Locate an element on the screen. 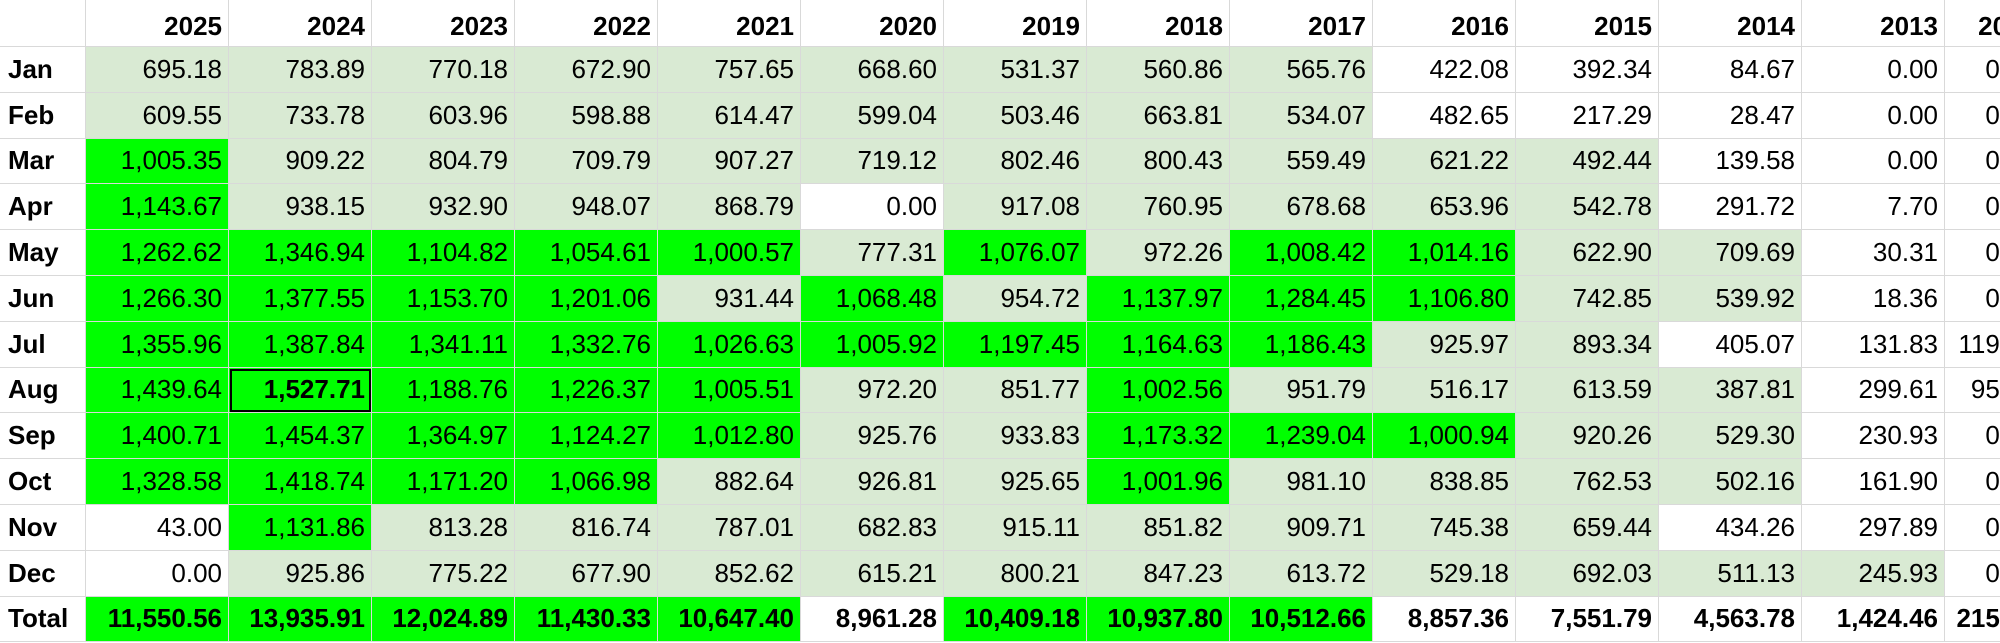 Image resolution: width=2000 pixels, height=643 pixels. data-cell: 392.34 is located at coordinates (1587, 70).